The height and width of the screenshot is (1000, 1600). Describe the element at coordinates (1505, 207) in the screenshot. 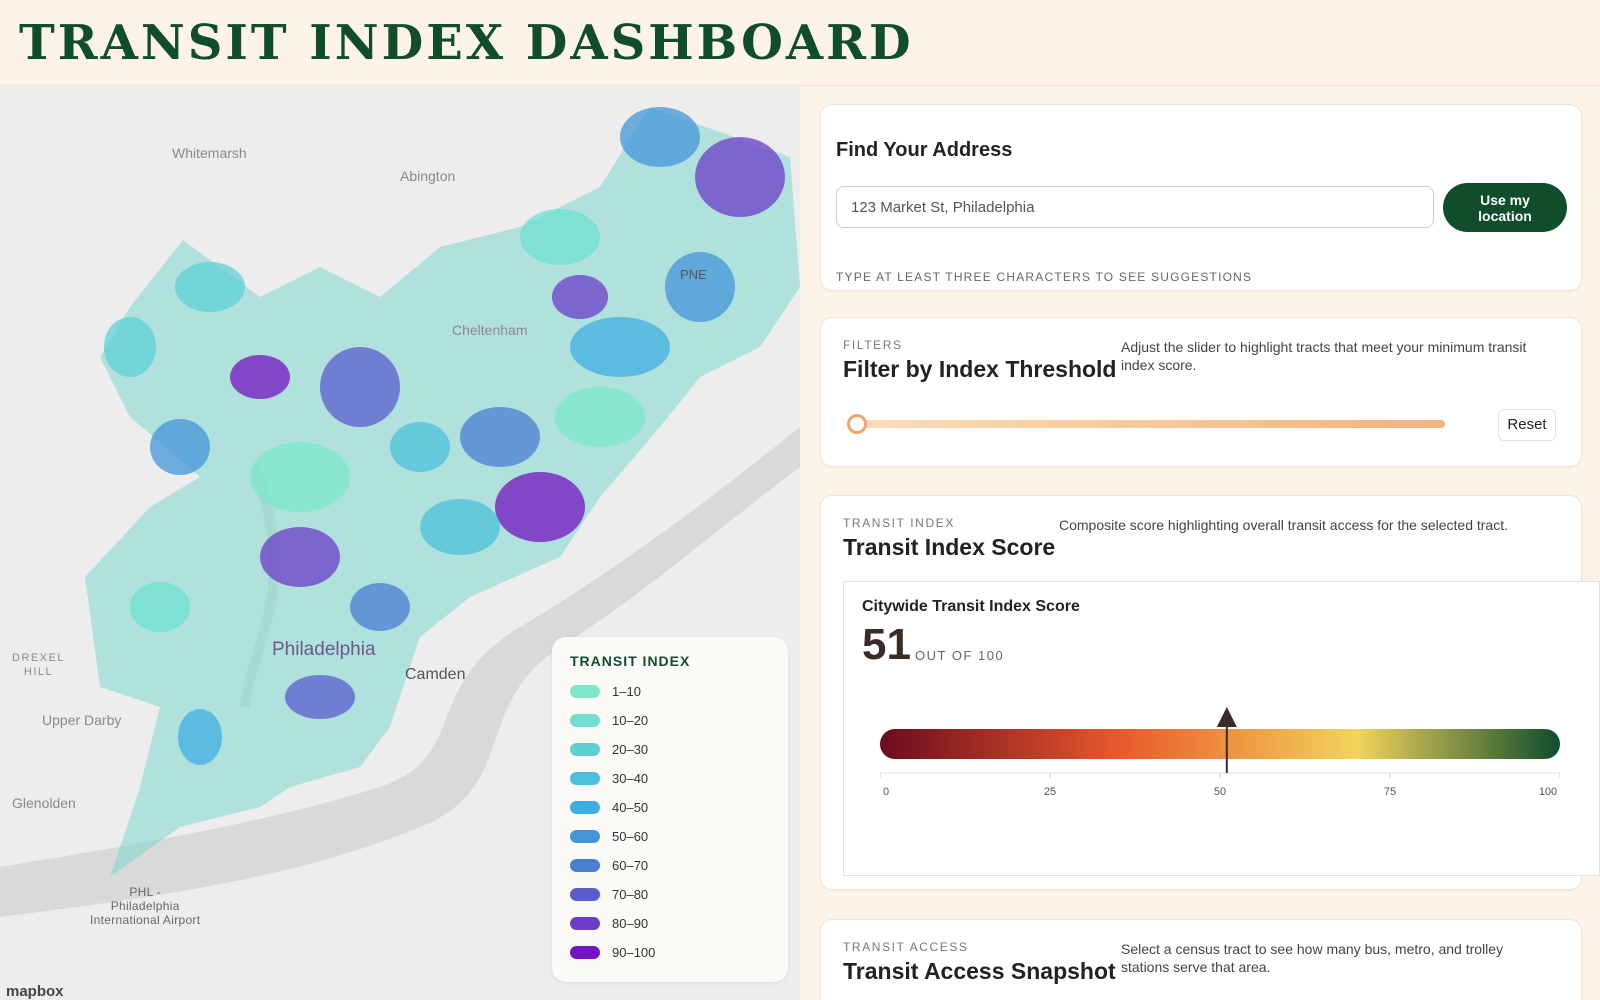

I see `use-my-location-button: Use my location` at that location.